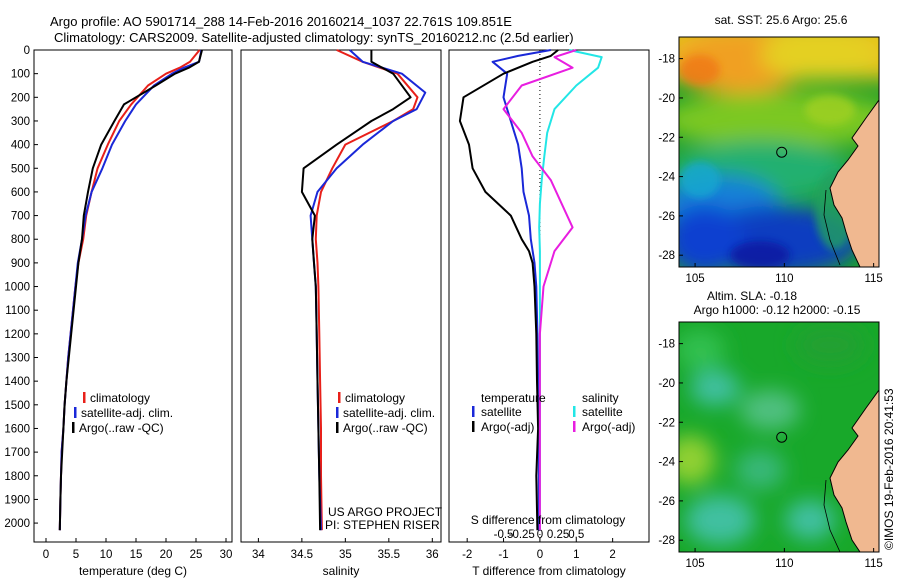  What do you see at coordinates (576, 555) in the screenshot?
I see `x-tick-label: 1` at bounding box center [576, 555].